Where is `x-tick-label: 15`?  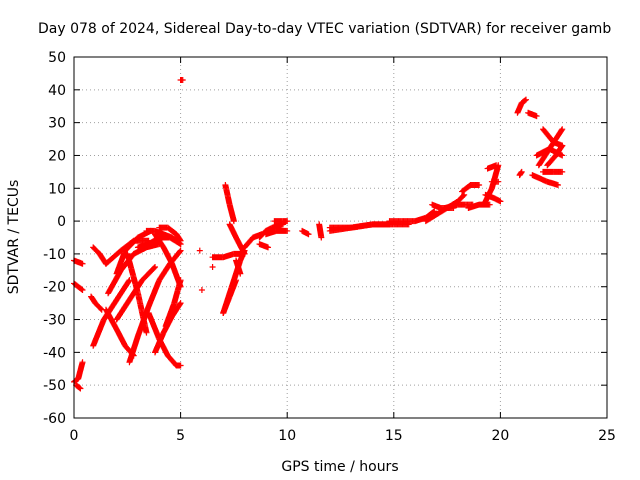 x-tick-label: 15 is located at coordinates (394, 436).